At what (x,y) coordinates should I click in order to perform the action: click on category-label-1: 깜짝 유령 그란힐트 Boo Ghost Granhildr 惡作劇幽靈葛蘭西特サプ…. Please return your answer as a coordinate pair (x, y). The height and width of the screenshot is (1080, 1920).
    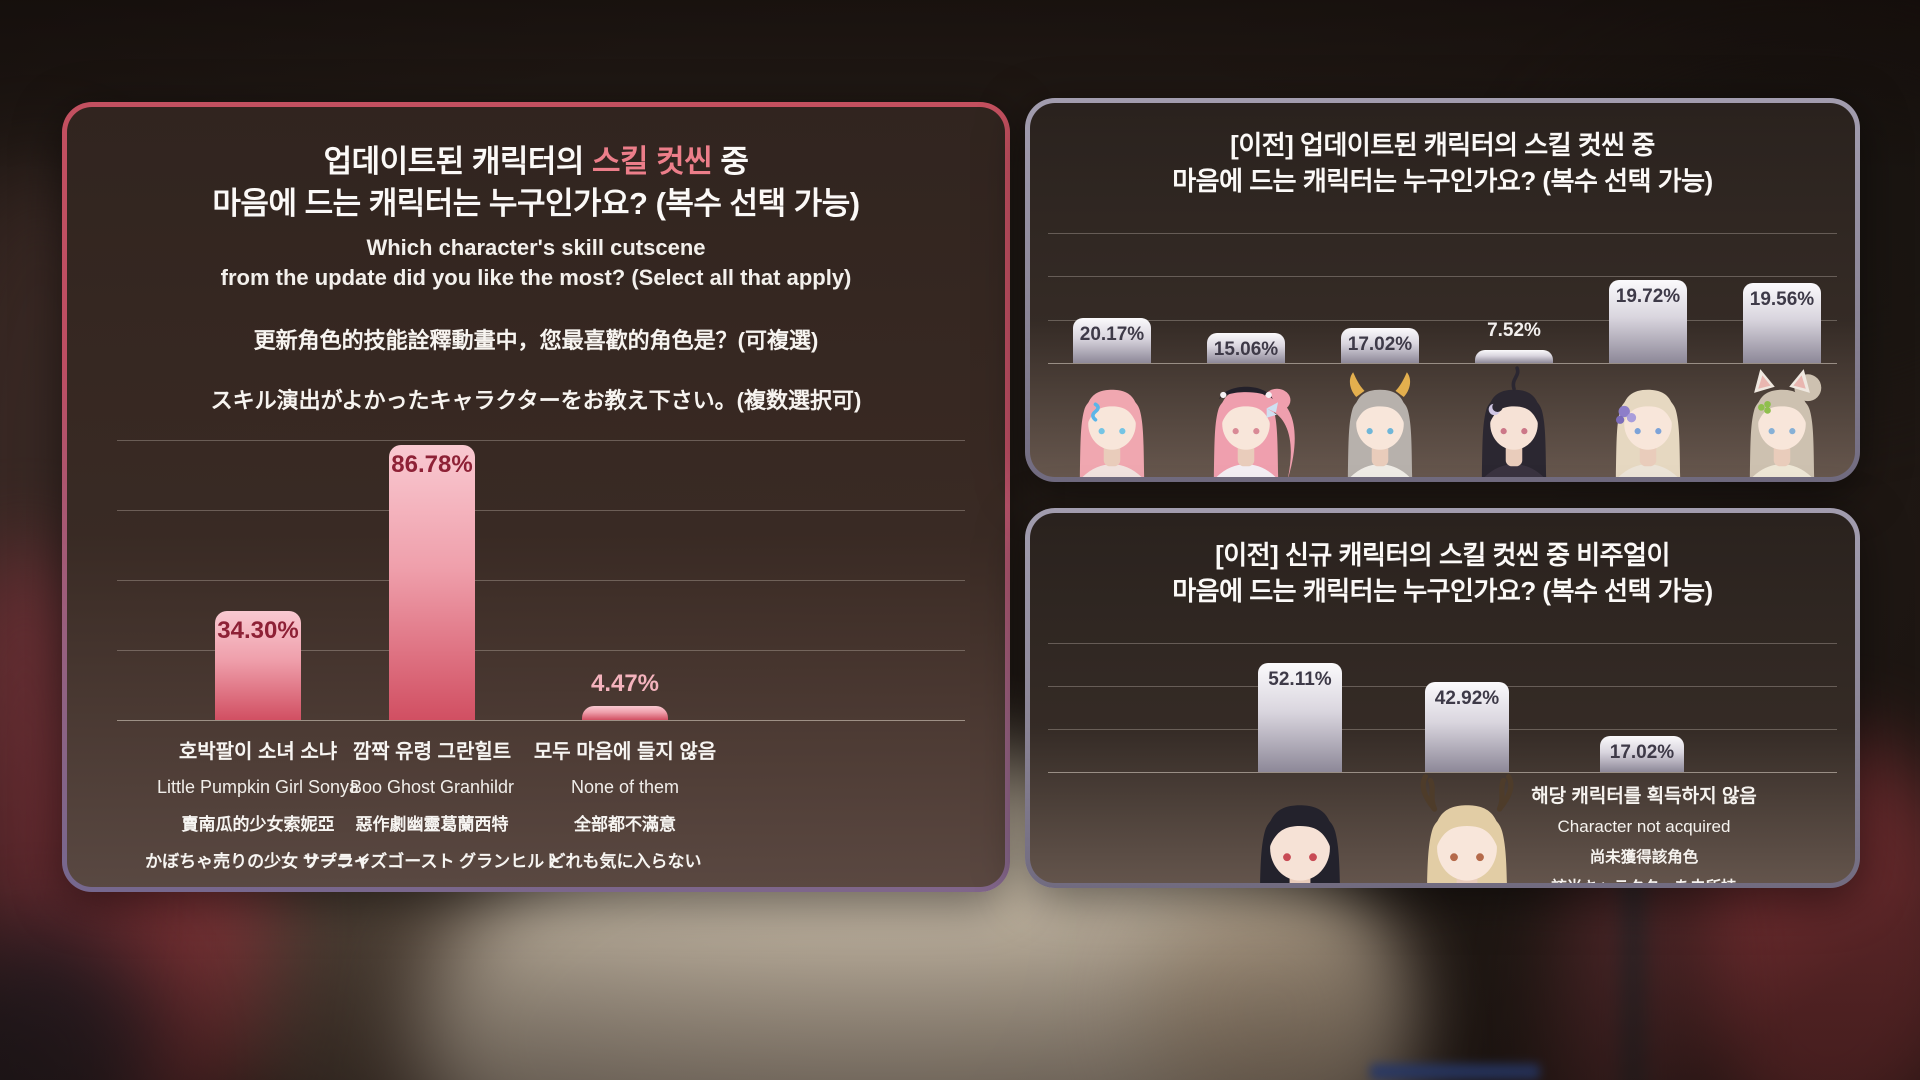
    Looking at the image, I should click on (432, 803).